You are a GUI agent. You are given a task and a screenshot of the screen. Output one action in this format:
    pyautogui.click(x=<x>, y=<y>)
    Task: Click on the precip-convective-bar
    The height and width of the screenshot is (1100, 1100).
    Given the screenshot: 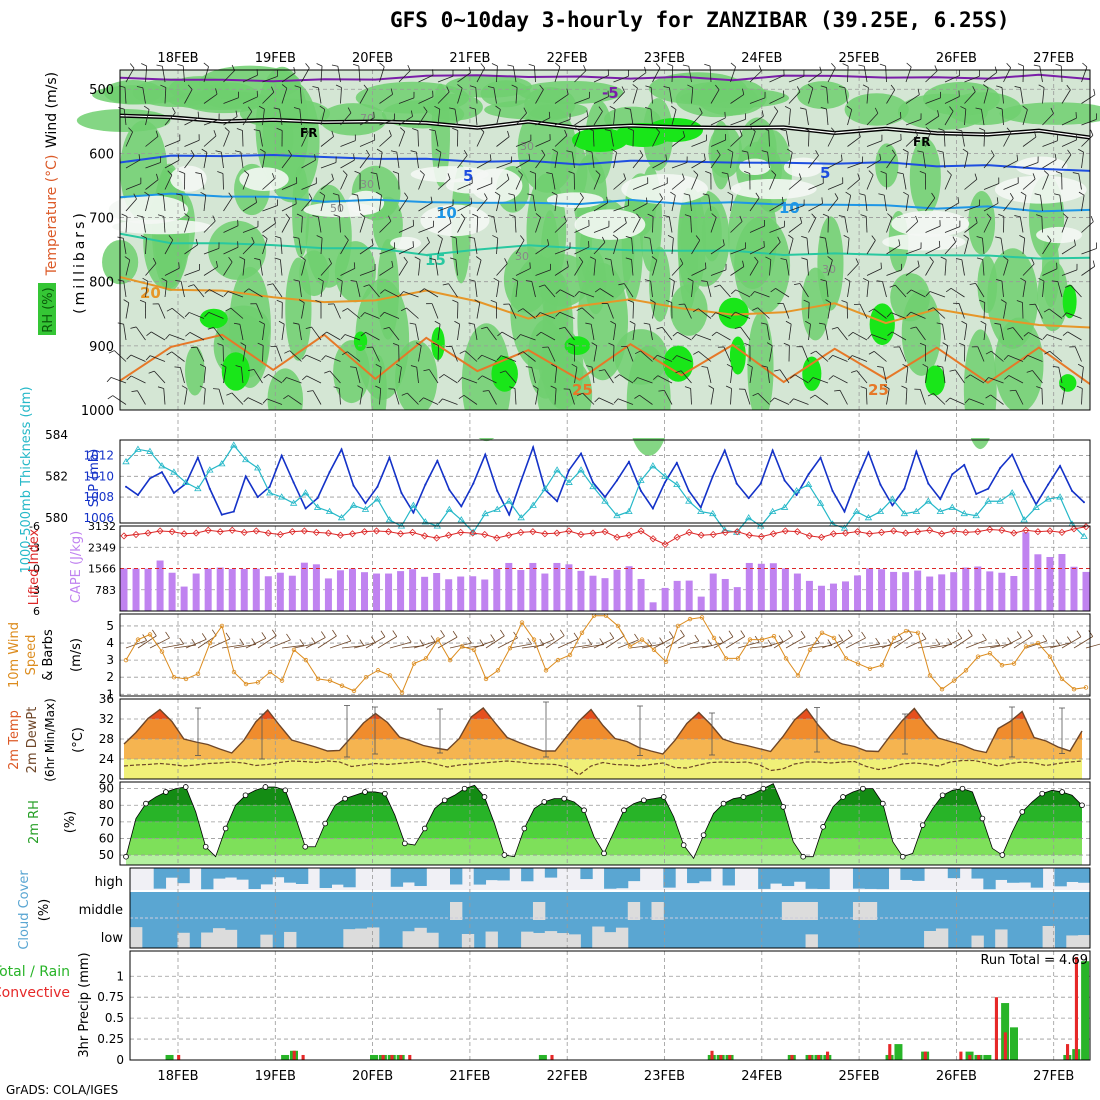 What is the action you would take?
    pyautogui.click(x=925, y=1055)
    